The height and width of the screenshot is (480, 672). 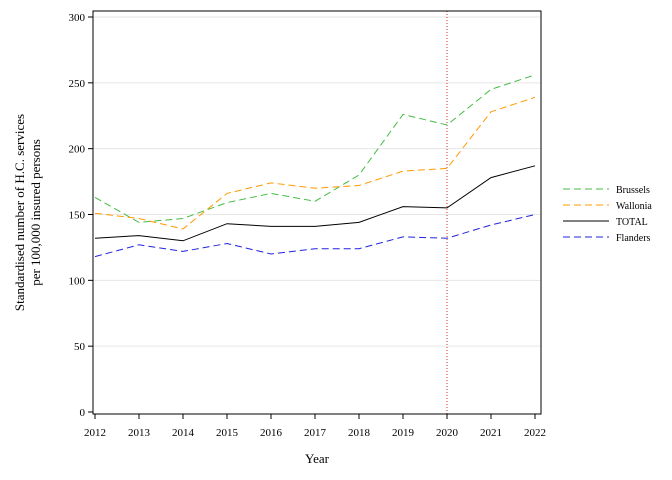 I want to click on legend-label-wallonia: Wallonia, so click(x=634, y=206).